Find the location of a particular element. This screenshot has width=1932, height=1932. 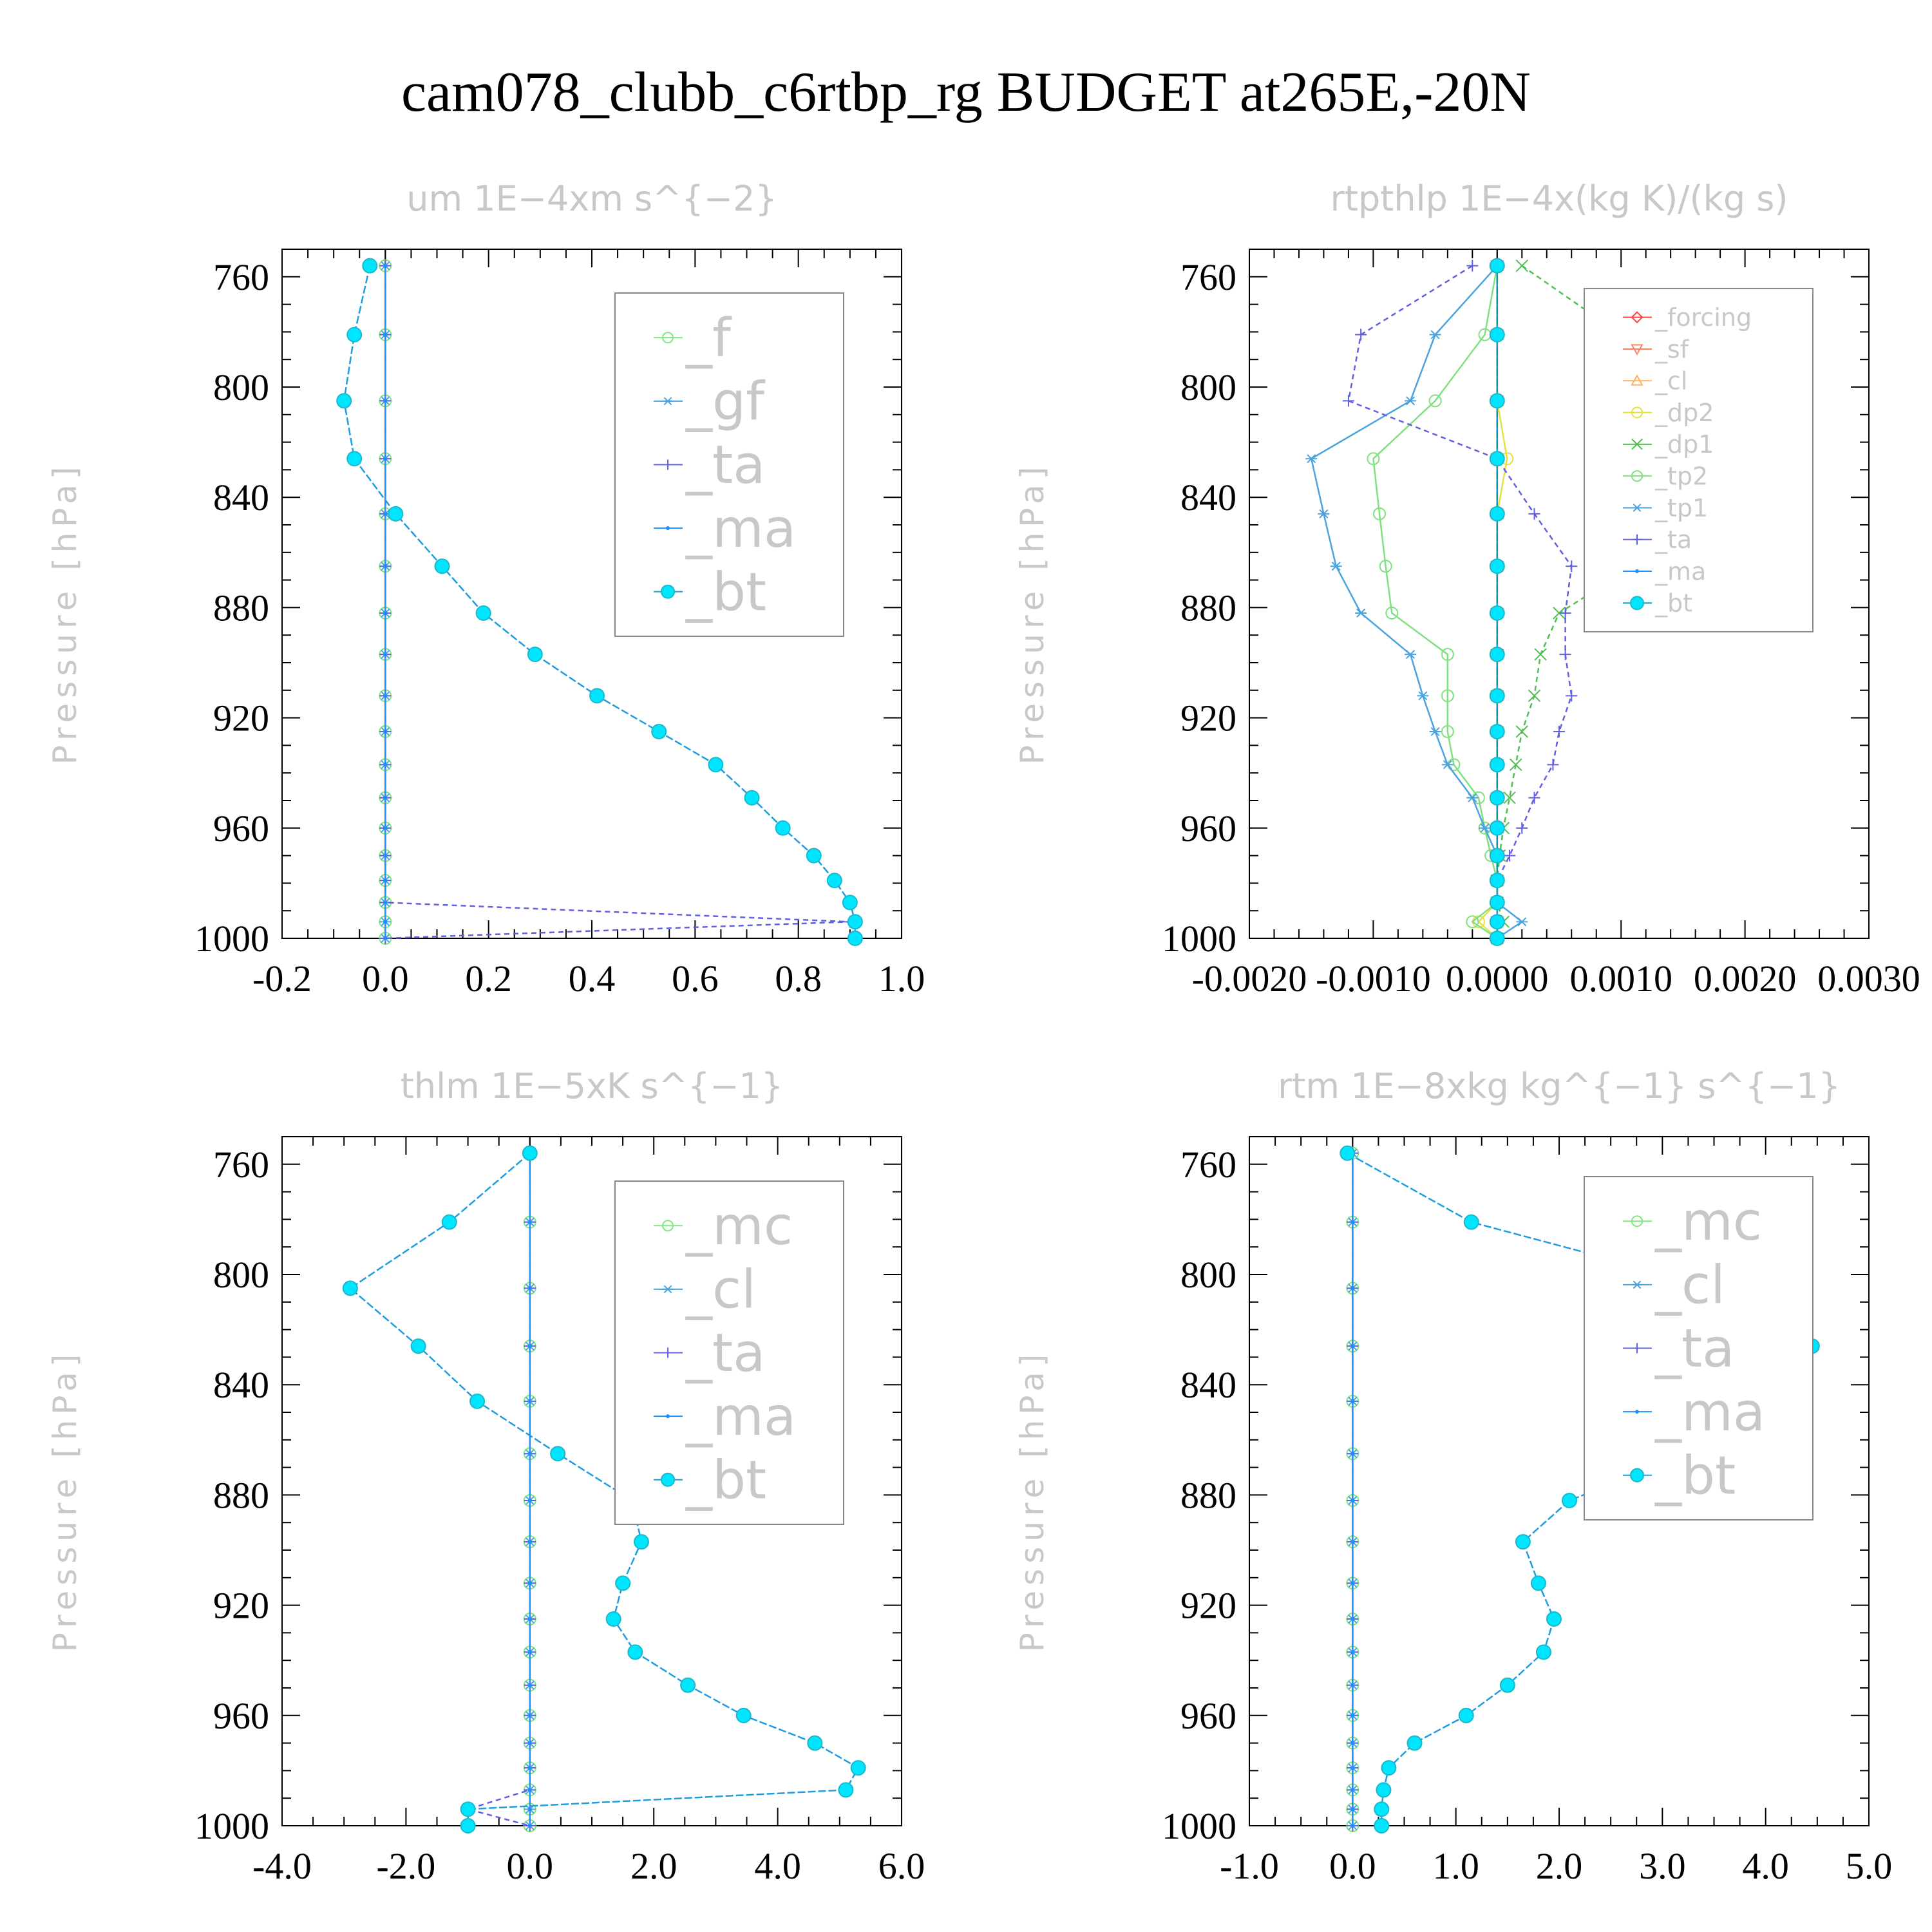

y-tick-label: 1000 is located at coordinates (1199, 1826).